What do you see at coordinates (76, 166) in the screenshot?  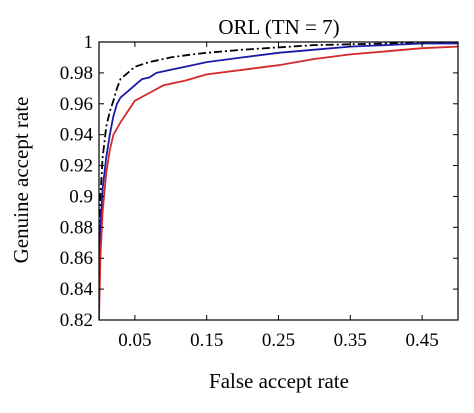 I see `y-tick-label: 0.92` at bounding box center [76, 166].